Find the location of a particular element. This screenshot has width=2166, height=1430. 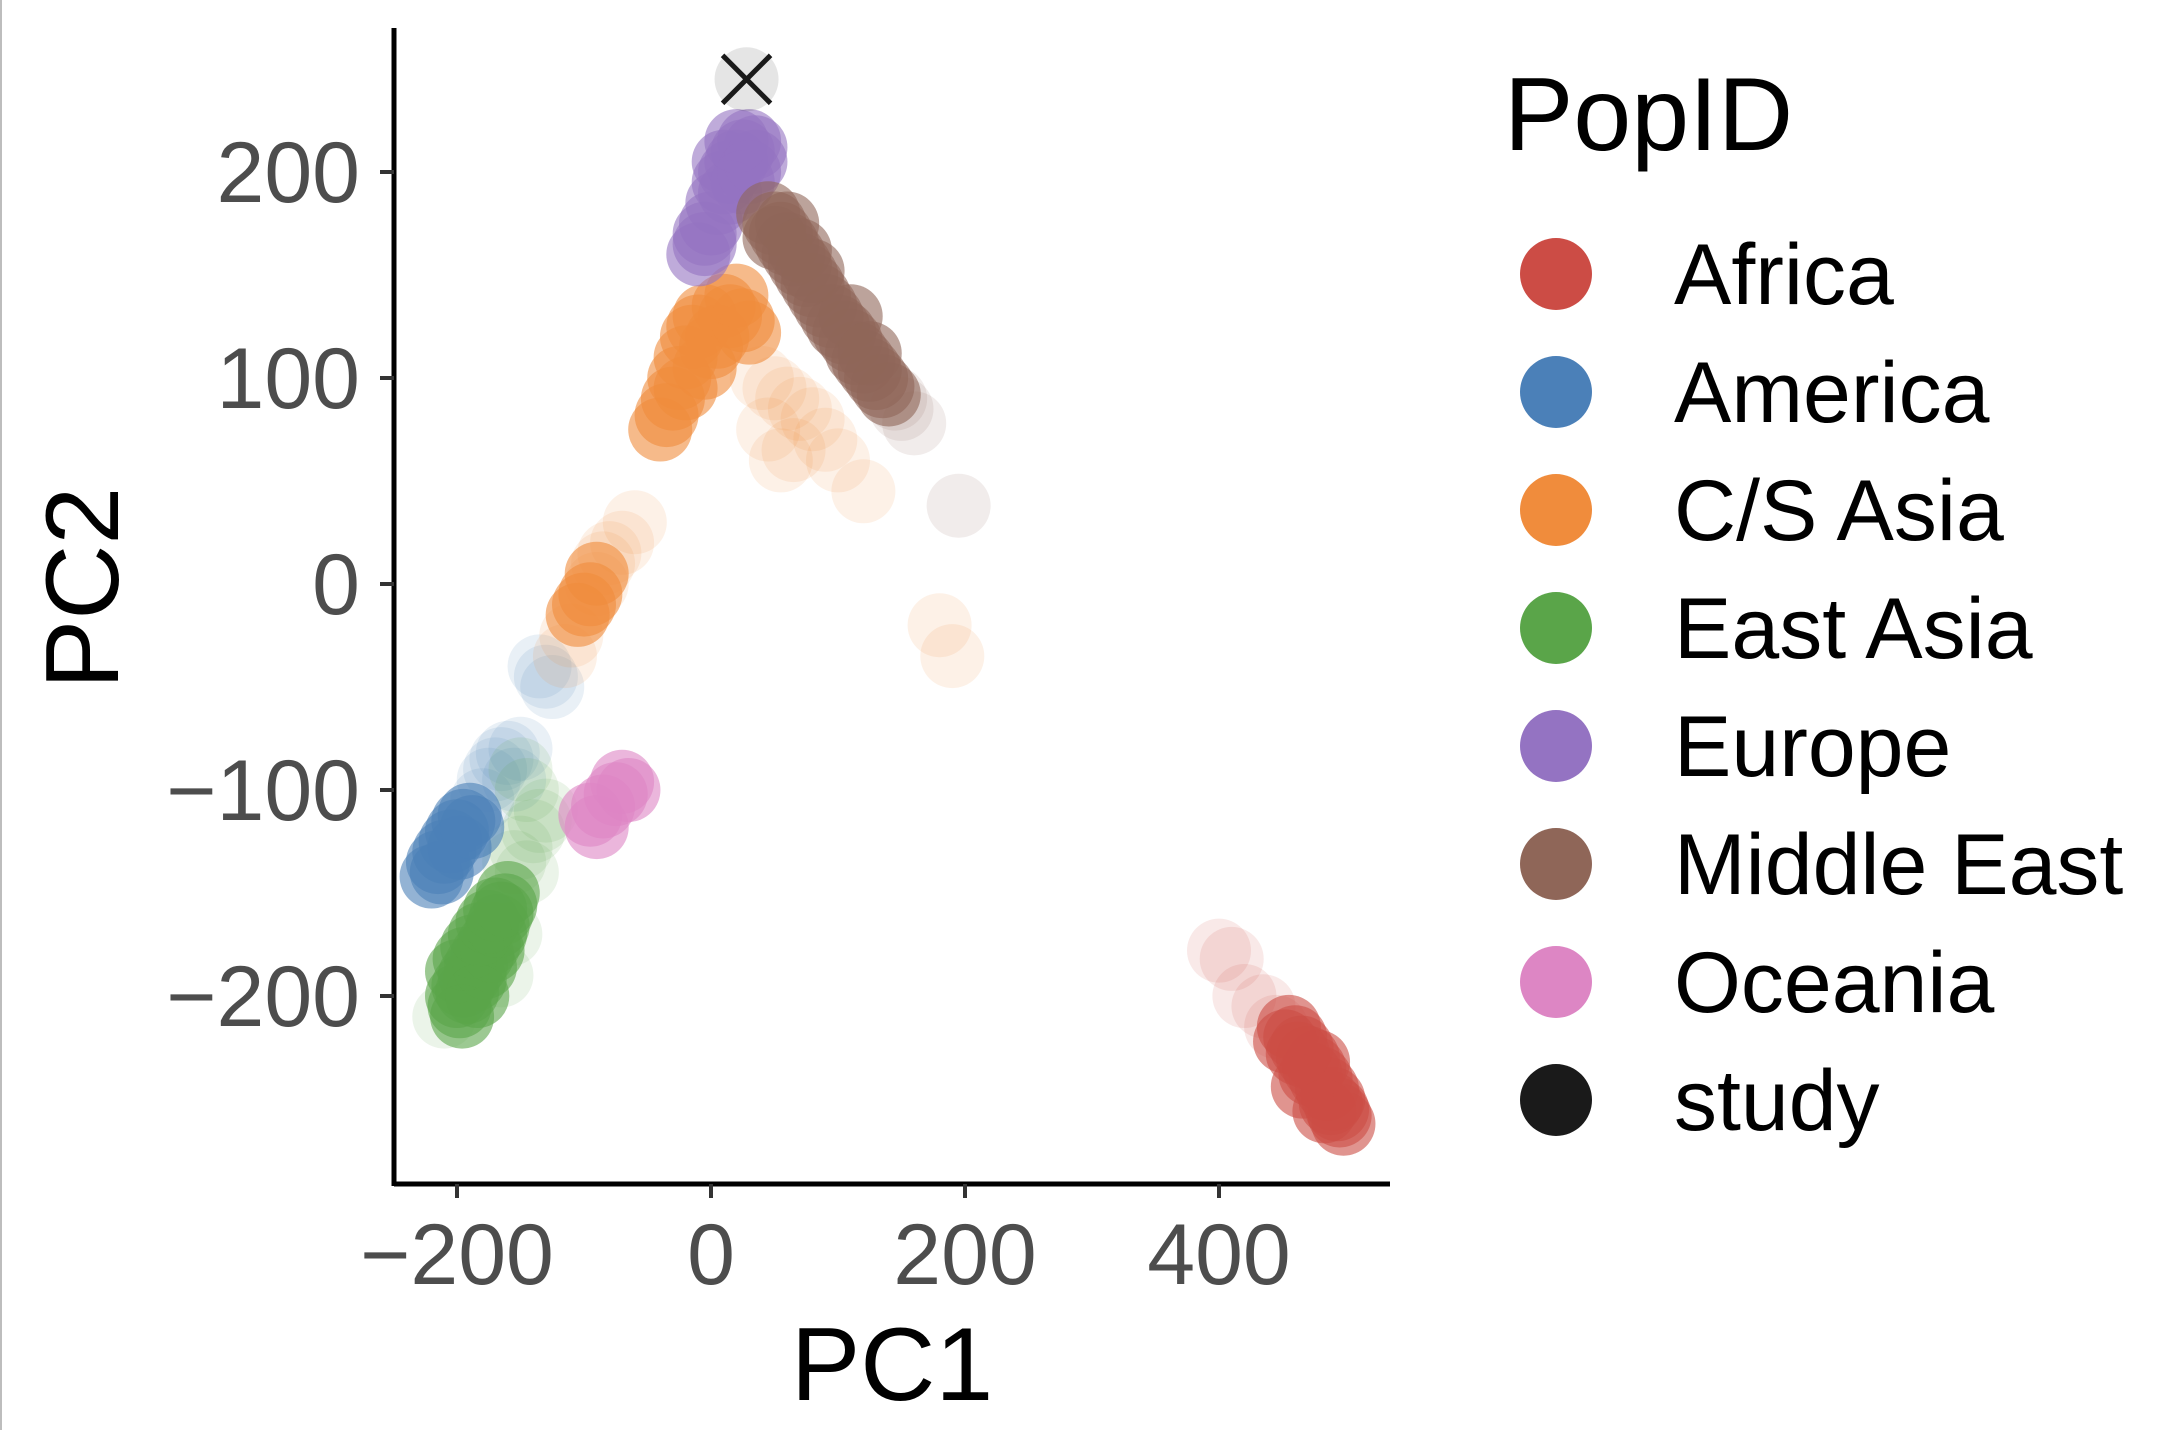

legend-item-east-asia: East Asia is located at coordinates (1776, 629).